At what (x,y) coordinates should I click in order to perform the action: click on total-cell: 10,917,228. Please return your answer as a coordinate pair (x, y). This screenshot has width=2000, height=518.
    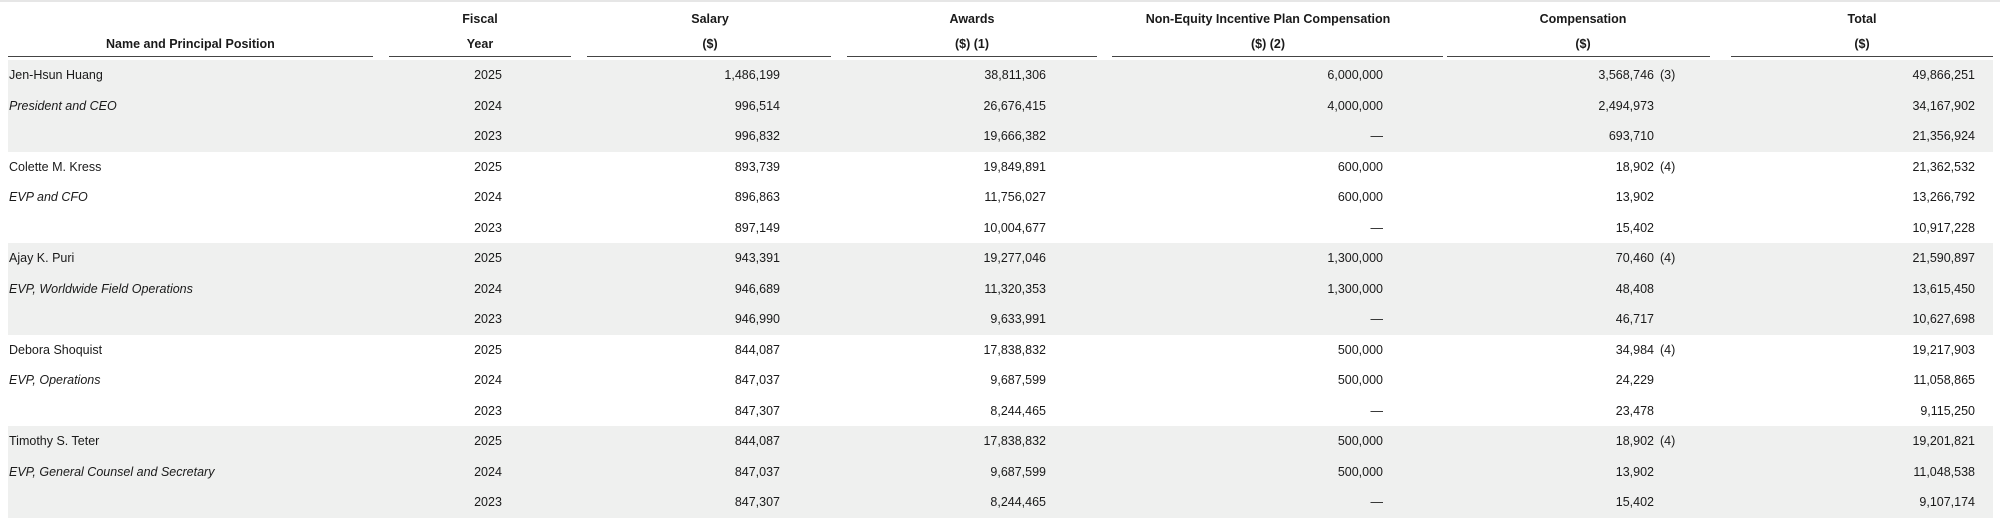
    Looking at the image, I should click on (1943, 227).